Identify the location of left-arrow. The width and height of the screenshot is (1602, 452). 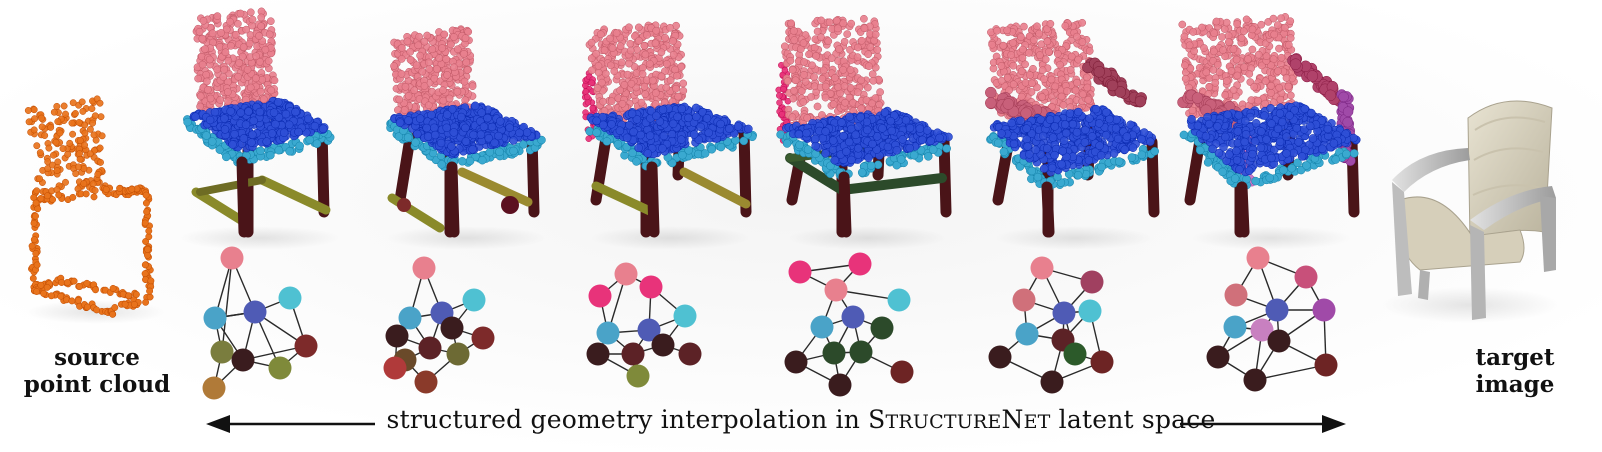
(290, 424).